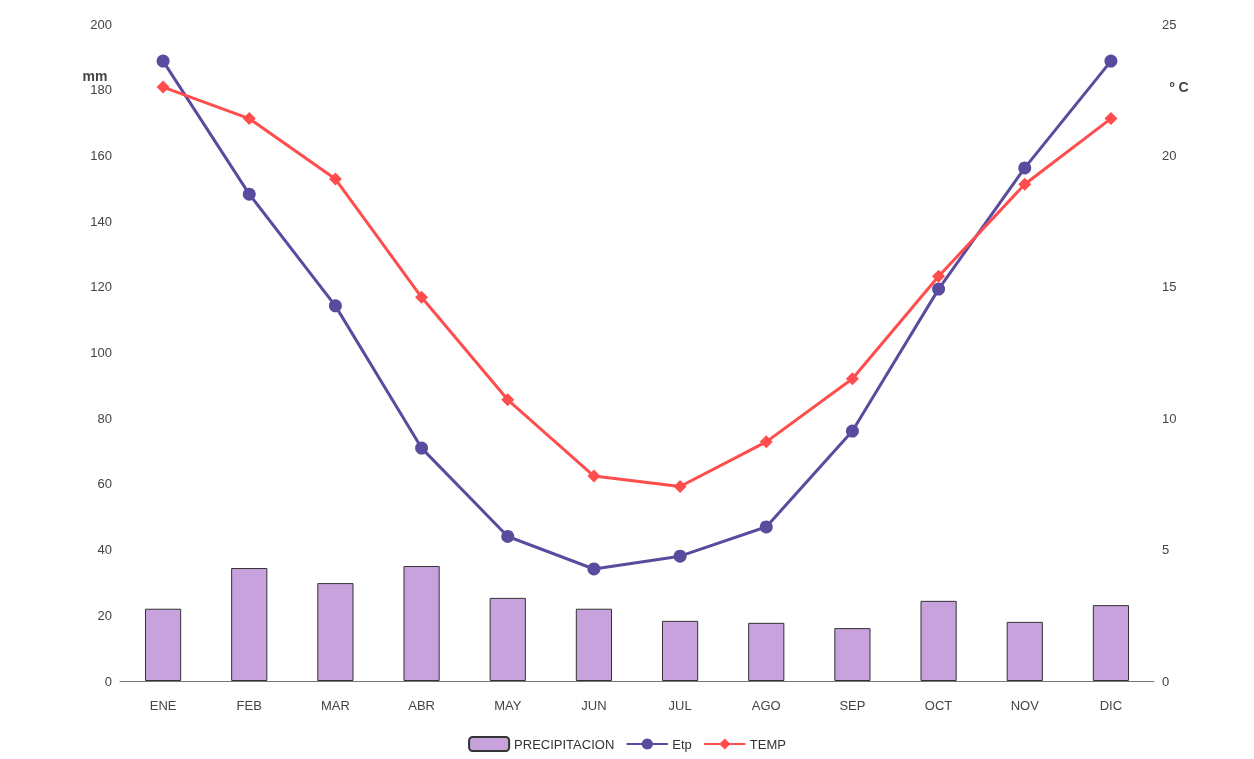 This screenshot has width=1254, height=759. I want to click on y-tick-label: 140, so click(101, 221).